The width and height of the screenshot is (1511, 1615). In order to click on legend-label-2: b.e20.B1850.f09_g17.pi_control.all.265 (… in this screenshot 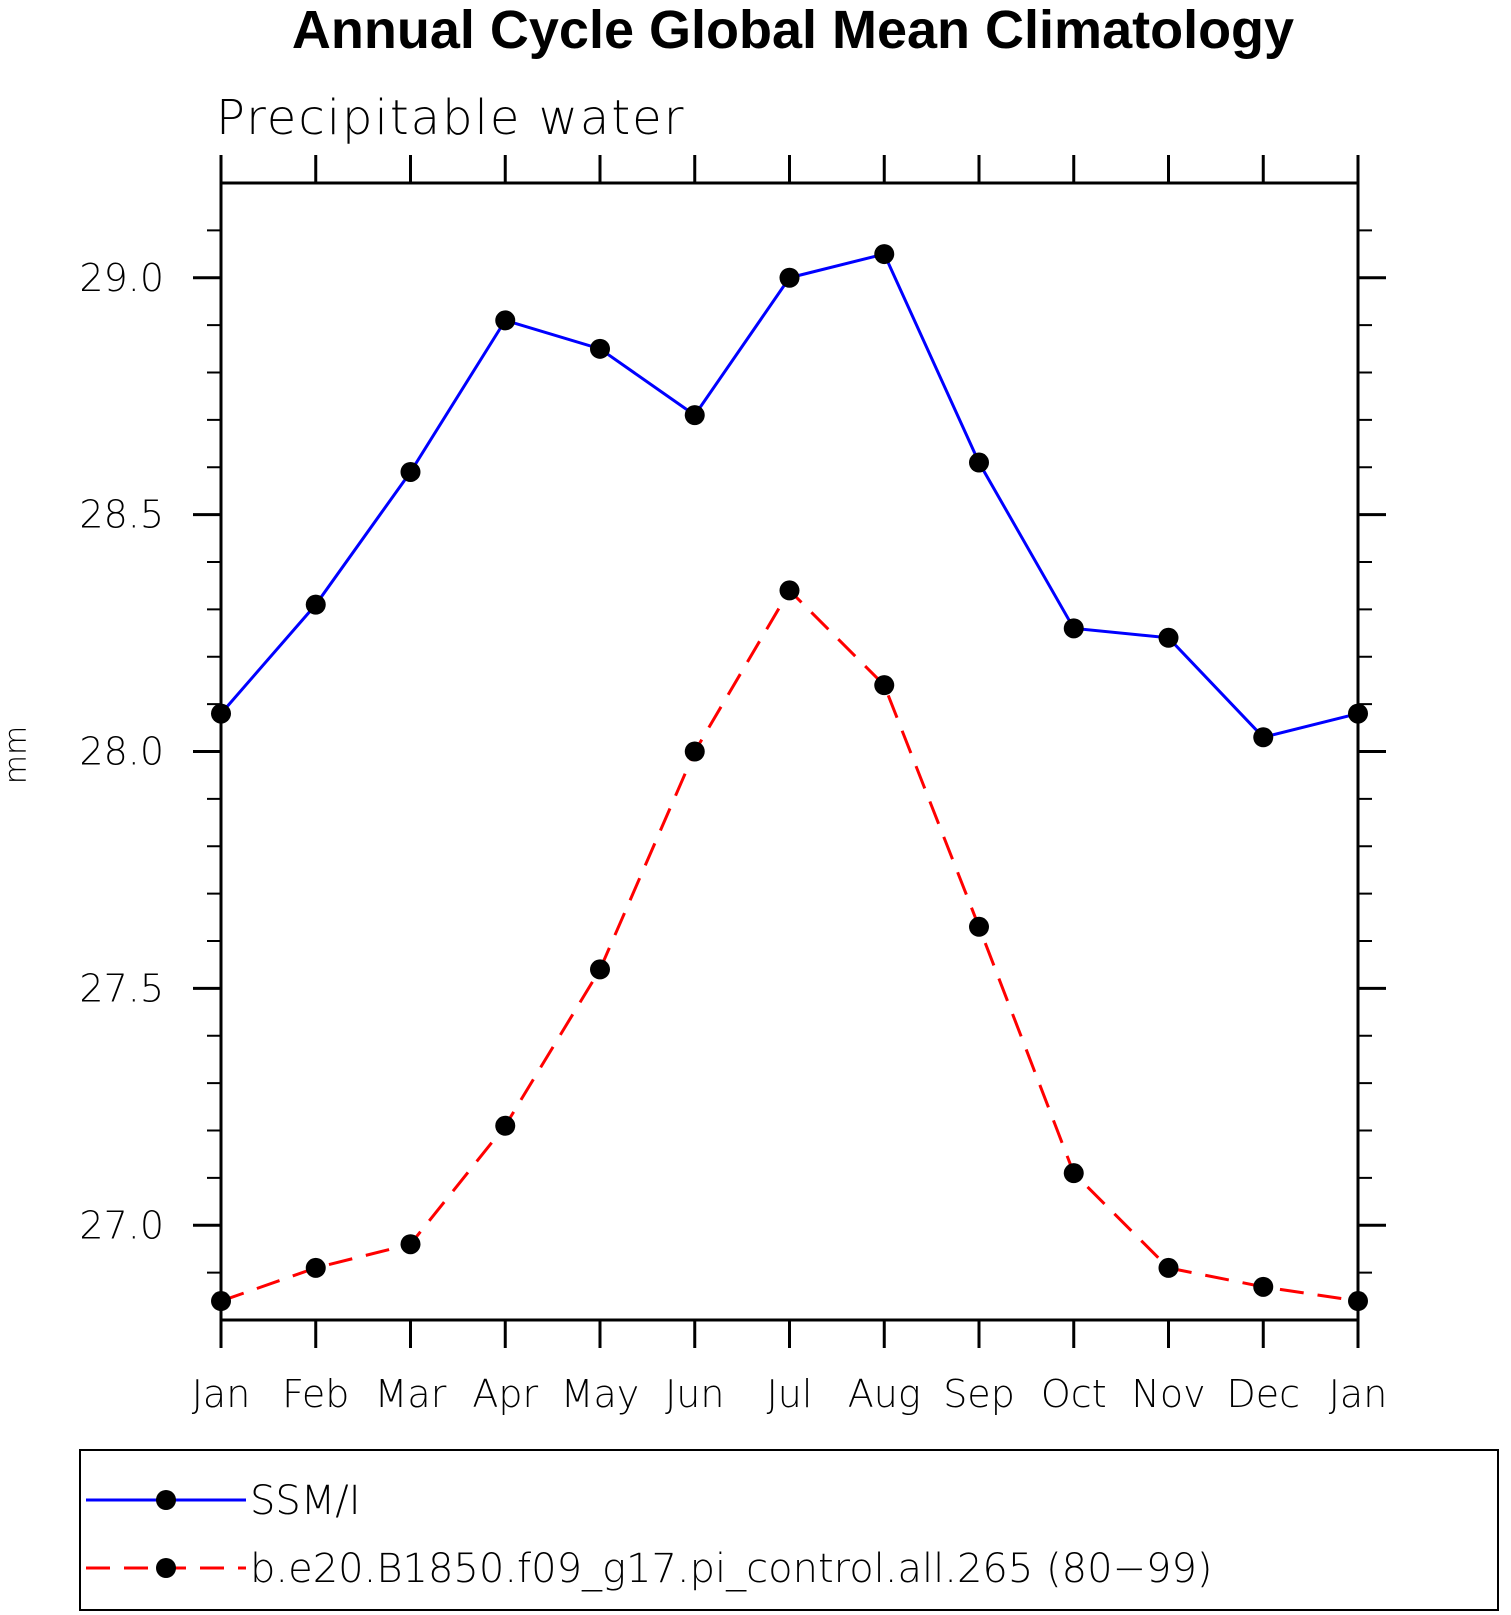, I will do `click(731, 1569)`.